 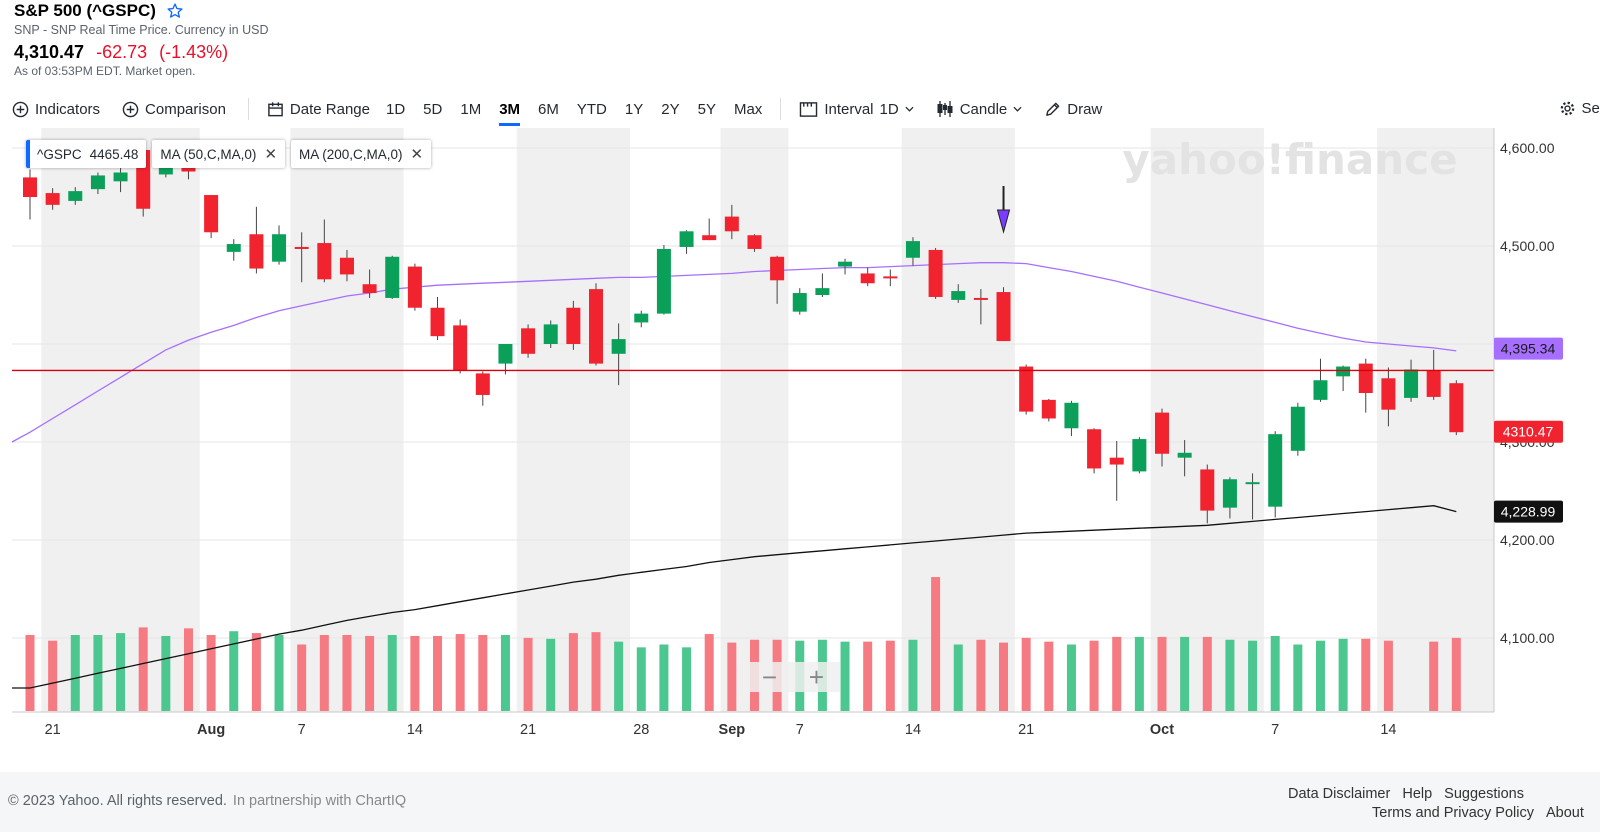 What do you see at coordinates (945, 109) in the screenshot?
I see `candle-icon` at bounding box center [945, 109].